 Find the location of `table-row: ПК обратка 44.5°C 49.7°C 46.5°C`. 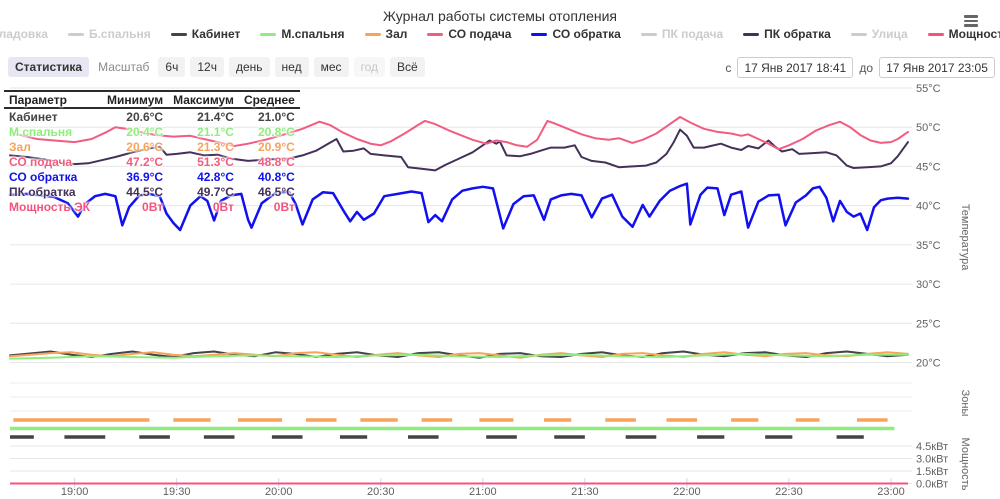

table-row: ПК обратка 44.5°C 49.7°C 46.5°C is located at coordinates (152, 191).